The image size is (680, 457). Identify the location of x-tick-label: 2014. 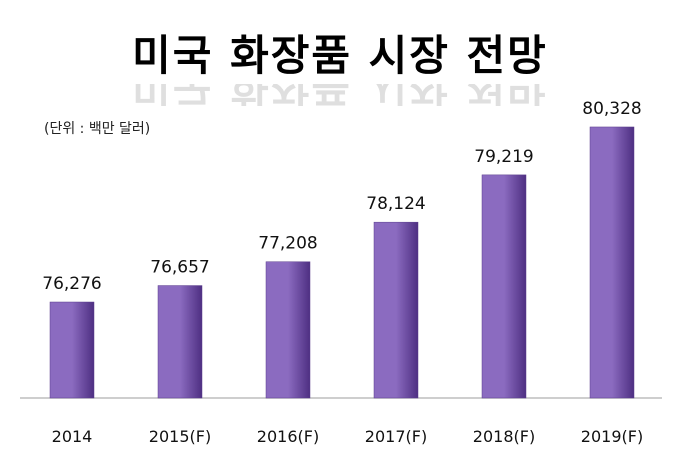
(72, 436).